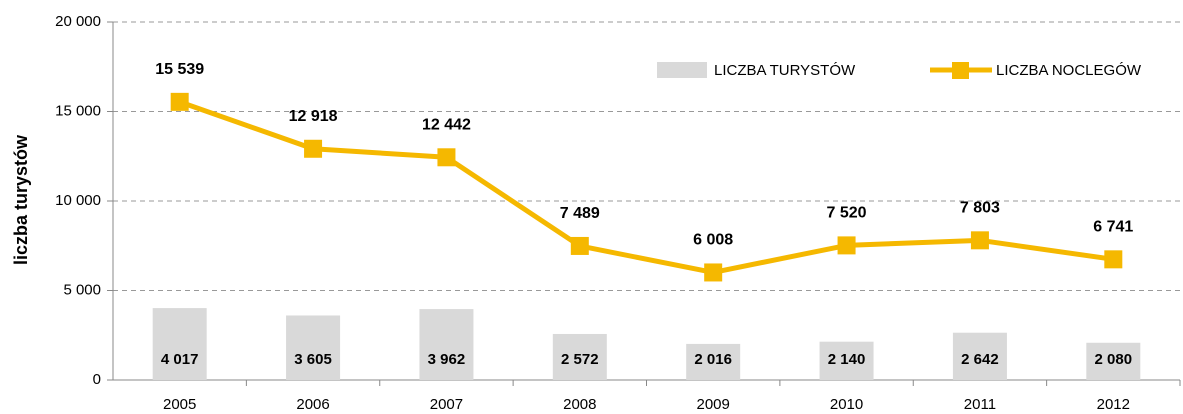  I want to click on x-tick-label: 2008, so click(579, 404).